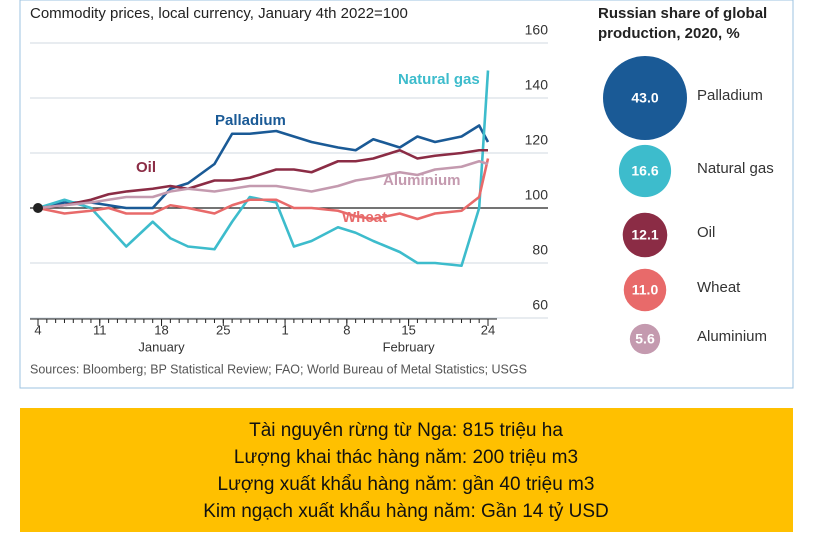 The width and height of the screenshot is (822, 539). I want to click on series-label: Oil, so click(146, 167).